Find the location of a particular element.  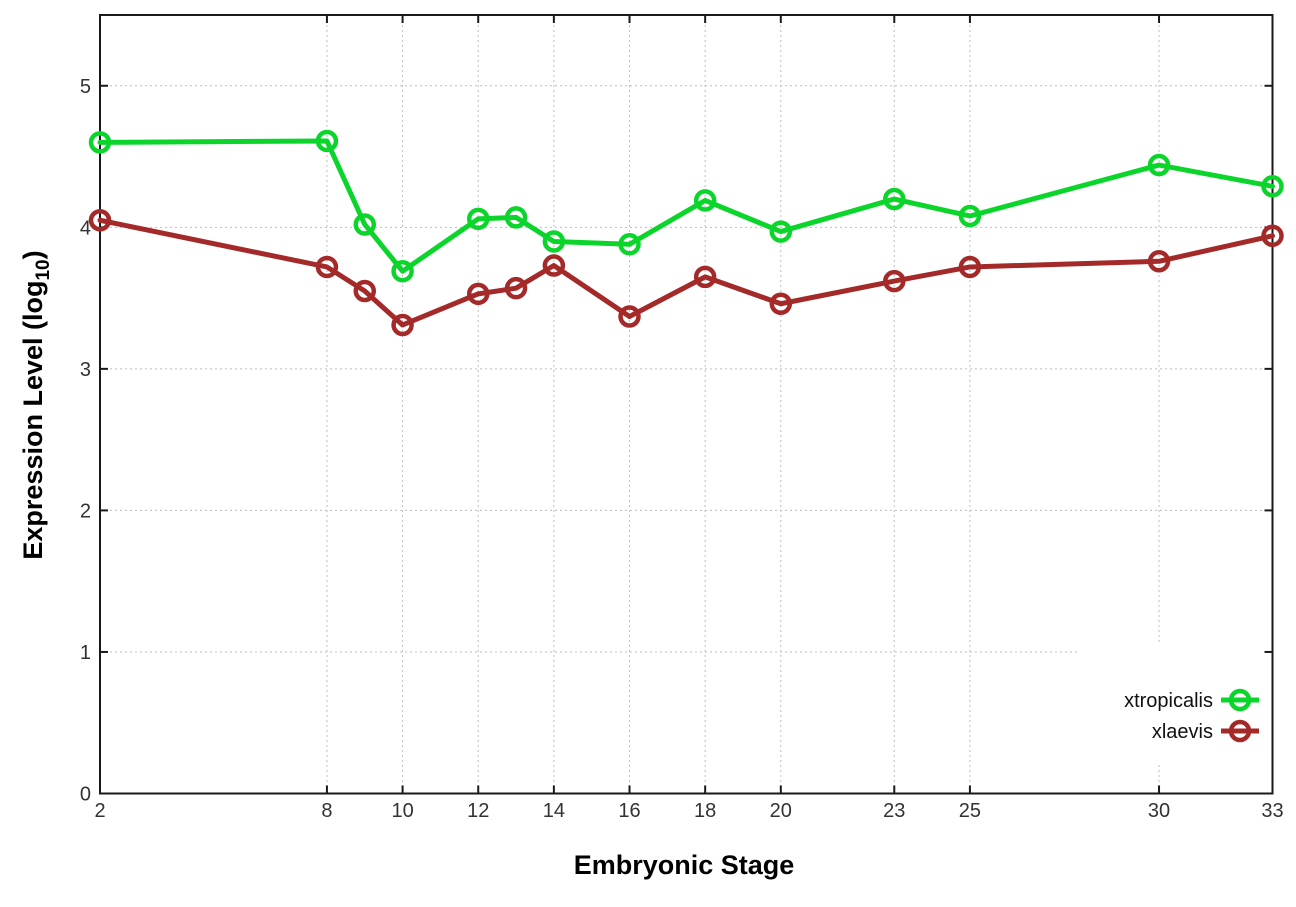

y-axis-title: Expression Level (log10) is located at coordinates (36, 404).